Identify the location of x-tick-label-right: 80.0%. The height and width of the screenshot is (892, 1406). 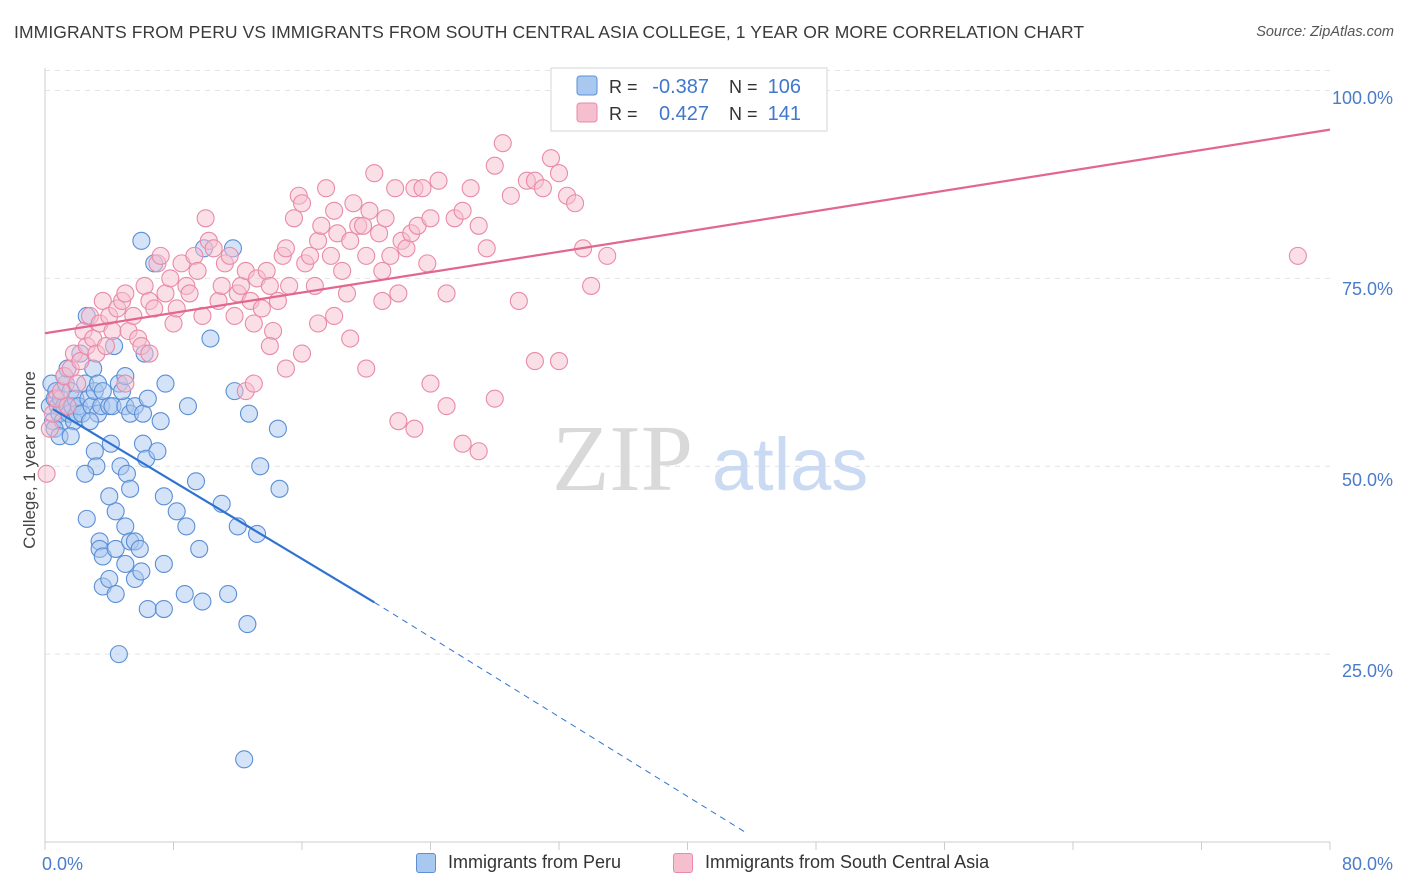
(1367, 864).